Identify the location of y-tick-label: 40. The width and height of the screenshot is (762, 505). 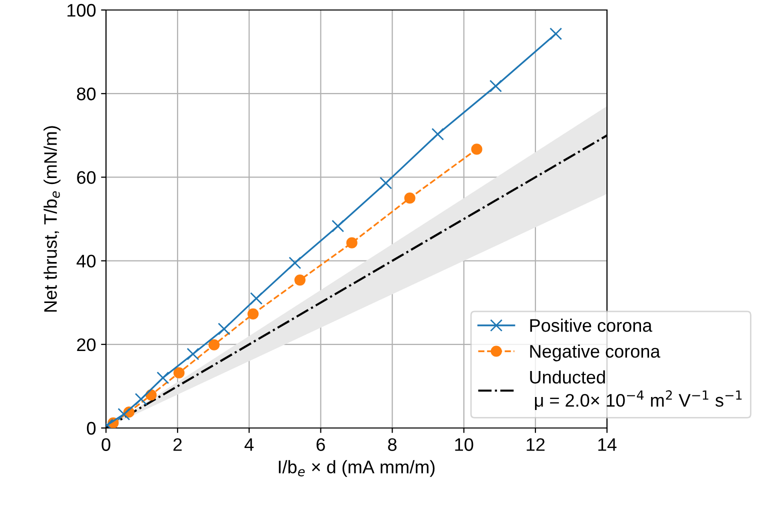
(86, 261).